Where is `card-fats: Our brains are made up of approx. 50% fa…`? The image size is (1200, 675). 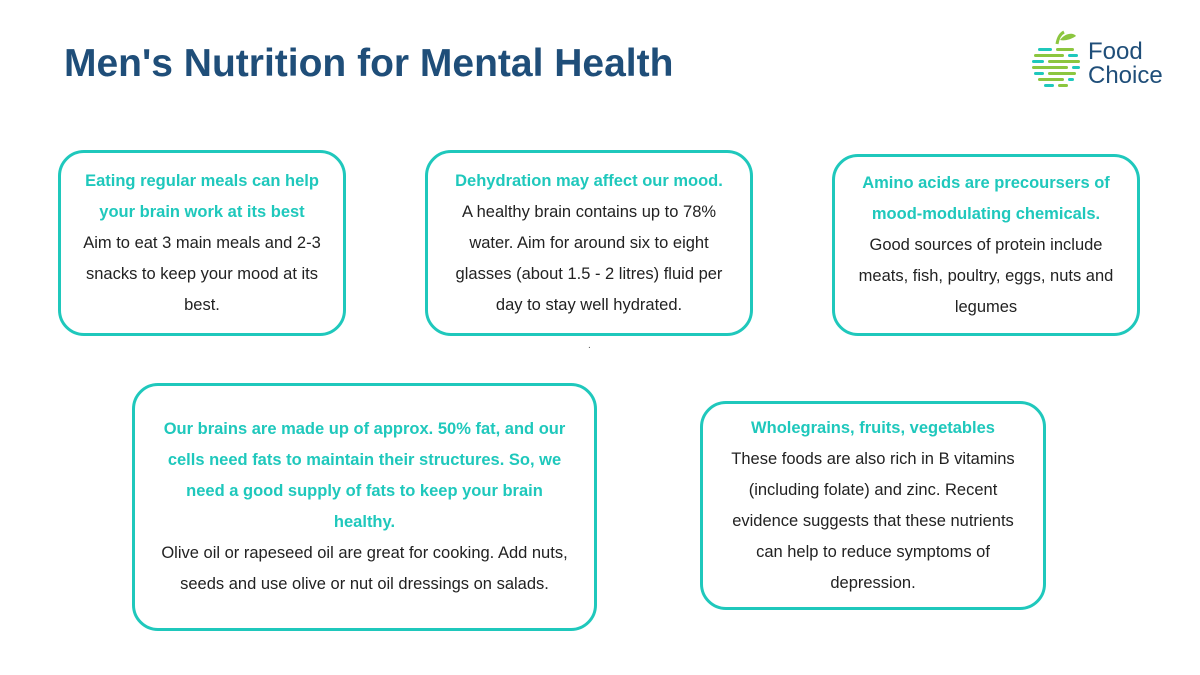 card-fats: Our brains are made up of approx. 50% fa… is located at coordinates (364, 507).